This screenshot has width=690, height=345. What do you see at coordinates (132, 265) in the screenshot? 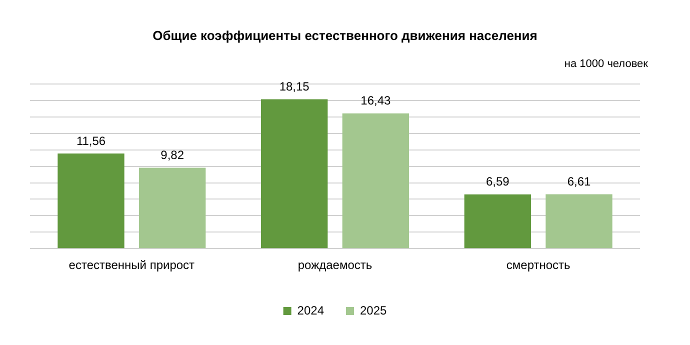
I see `x-tick-label: естественный прирост` at bounding box center [132, 265].